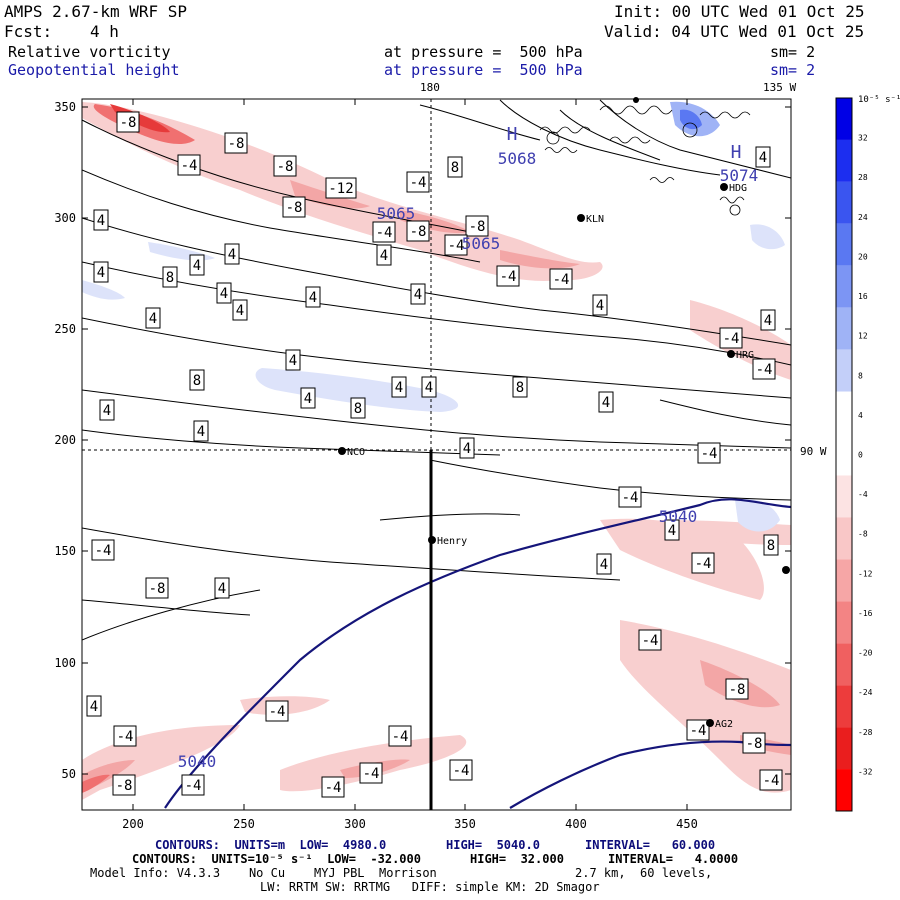  I want to click on height-value-label: 5065, so click(396, 213).